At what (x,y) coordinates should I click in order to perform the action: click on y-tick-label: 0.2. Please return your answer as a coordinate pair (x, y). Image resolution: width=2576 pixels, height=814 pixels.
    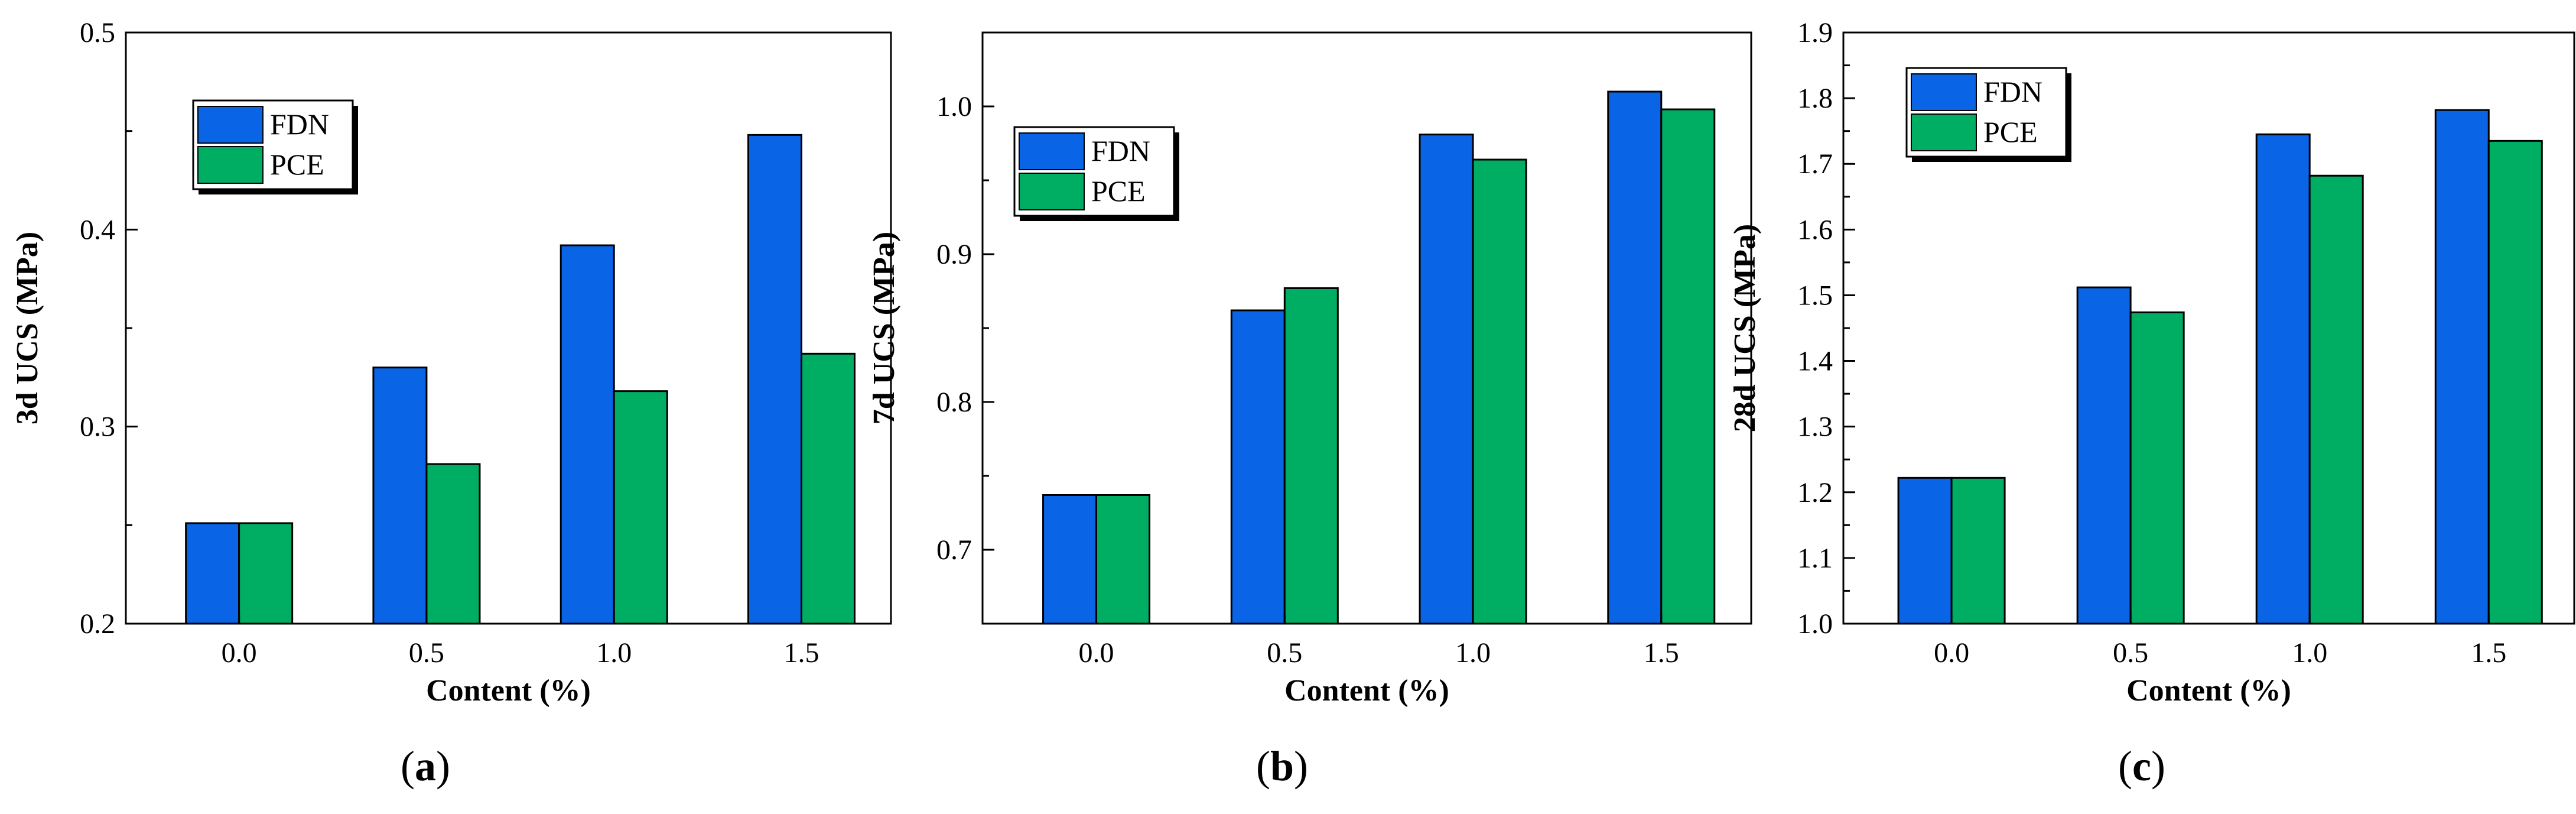
    Looking at the image, I should click on (98, 624).